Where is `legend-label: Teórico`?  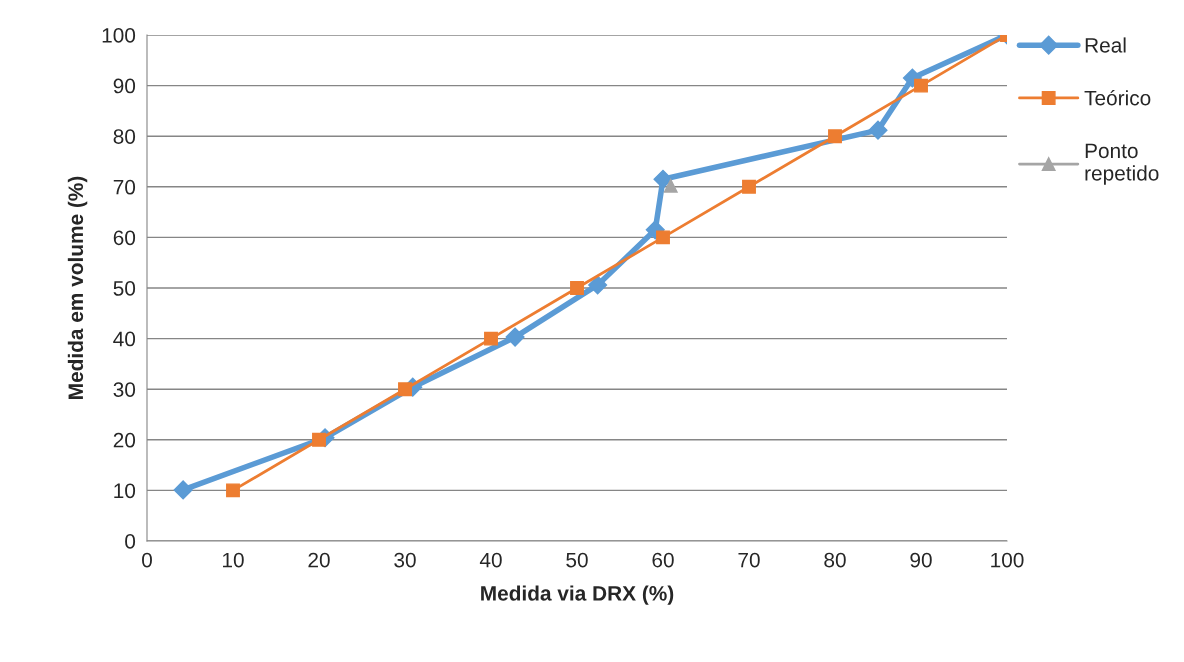
legend-label: Teórico is located at coordinates (1117, 97).